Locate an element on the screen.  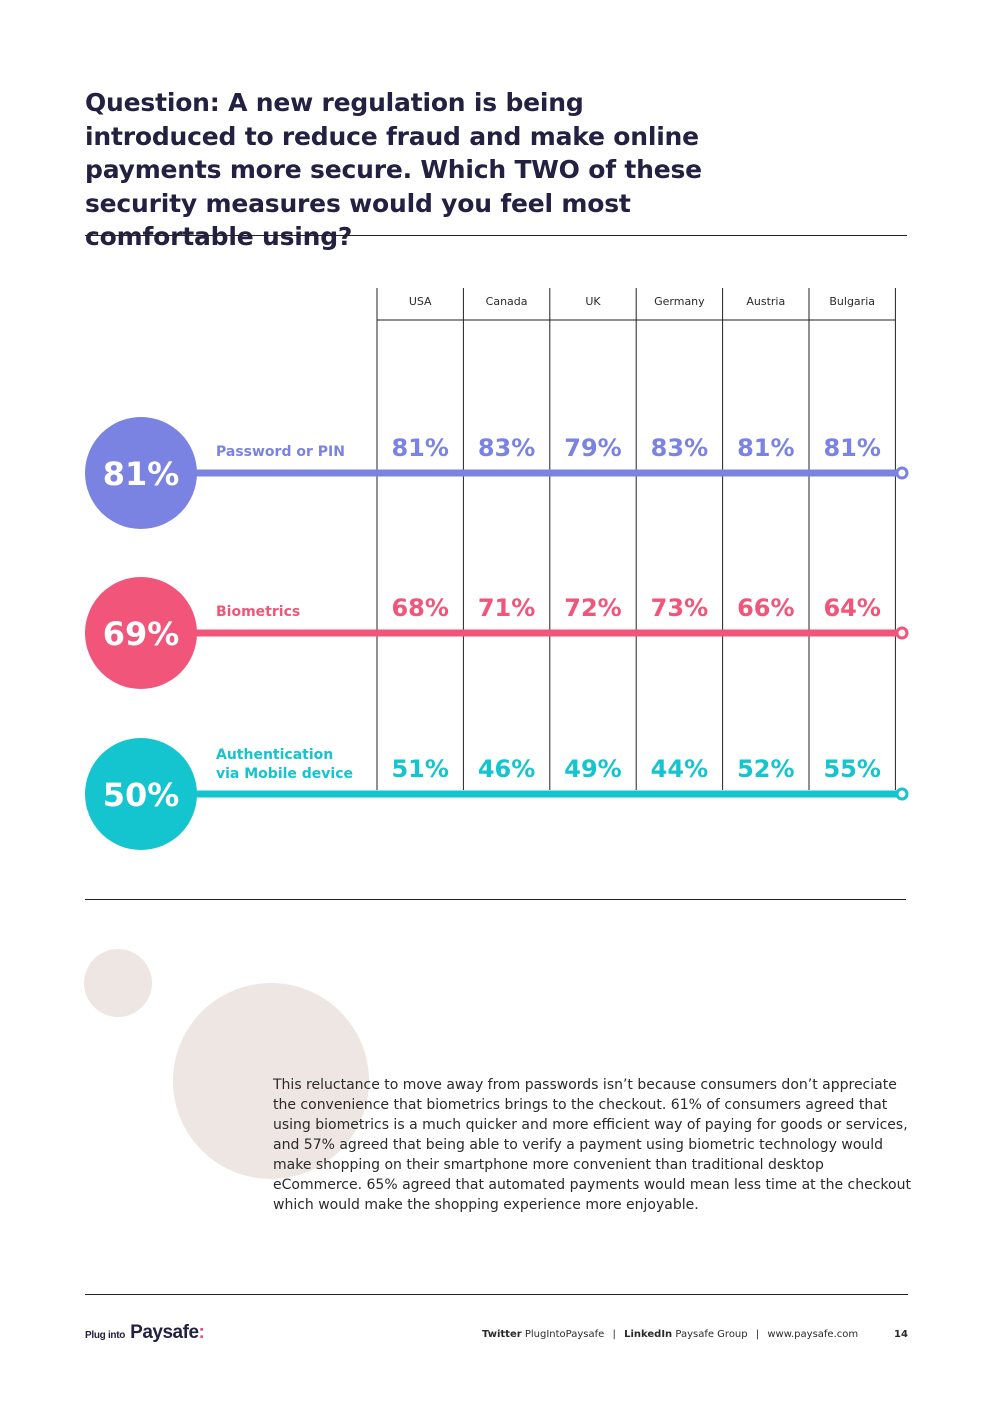
page-number: 14 is located at coordinates (901, 1334).